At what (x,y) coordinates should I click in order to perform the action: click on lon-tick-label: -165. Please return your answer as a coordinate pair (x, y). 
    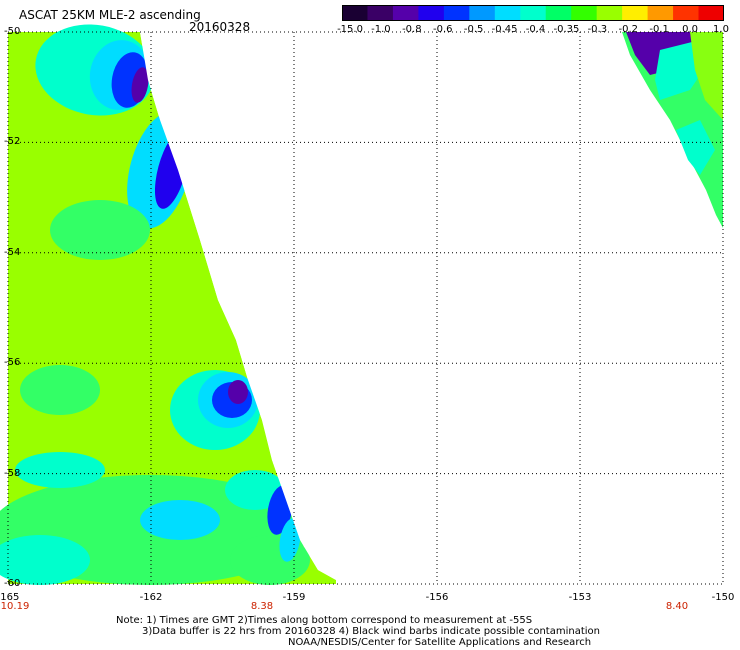
    Looking at the image, I should click on (10, 597).